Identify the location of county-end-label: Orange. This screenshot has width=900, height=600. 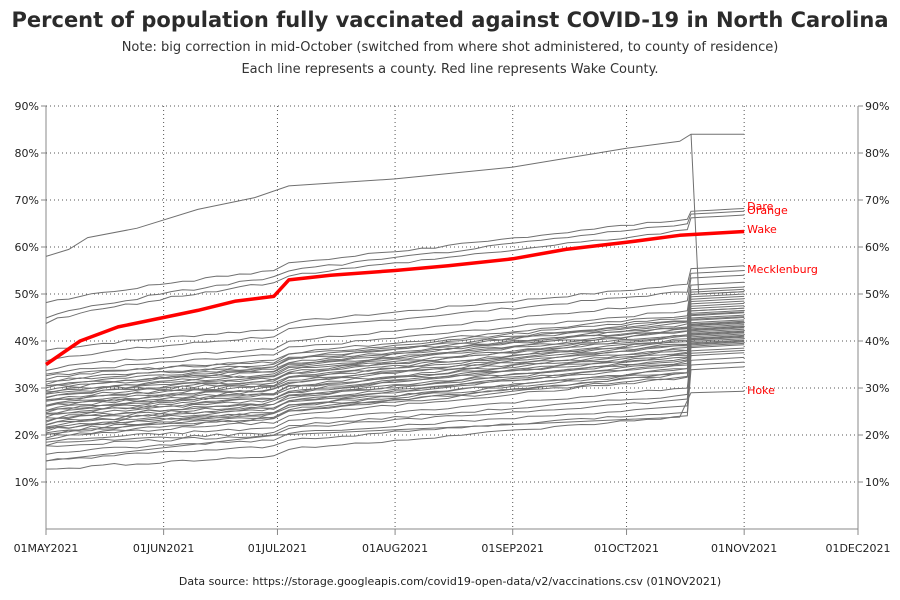
(767, 210).